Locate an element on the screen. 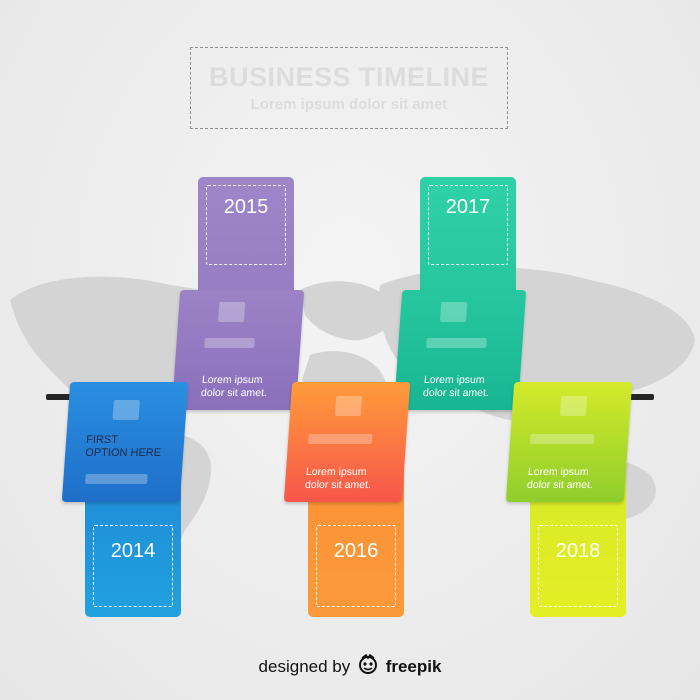  year-frame: 2016 is located at coordinates (356, 566).